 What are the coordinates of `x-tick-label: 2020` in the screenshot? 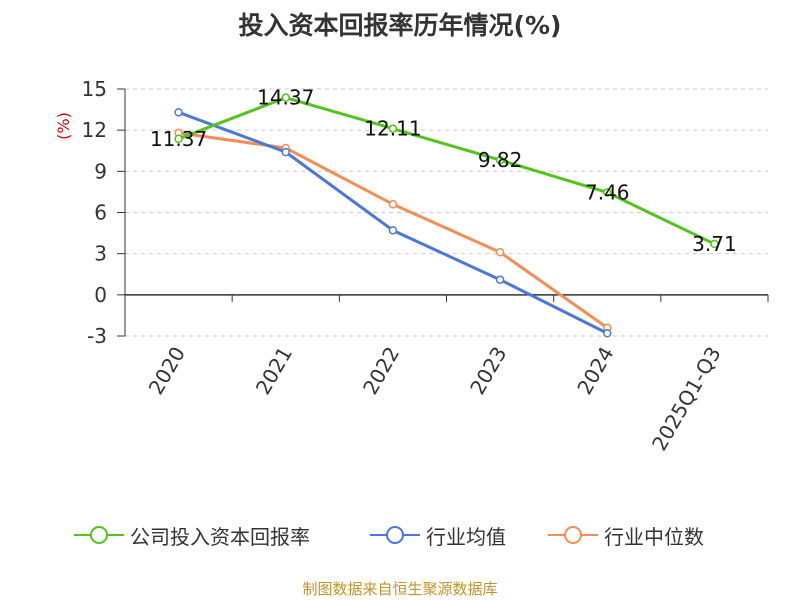 It's located at (167, 371).